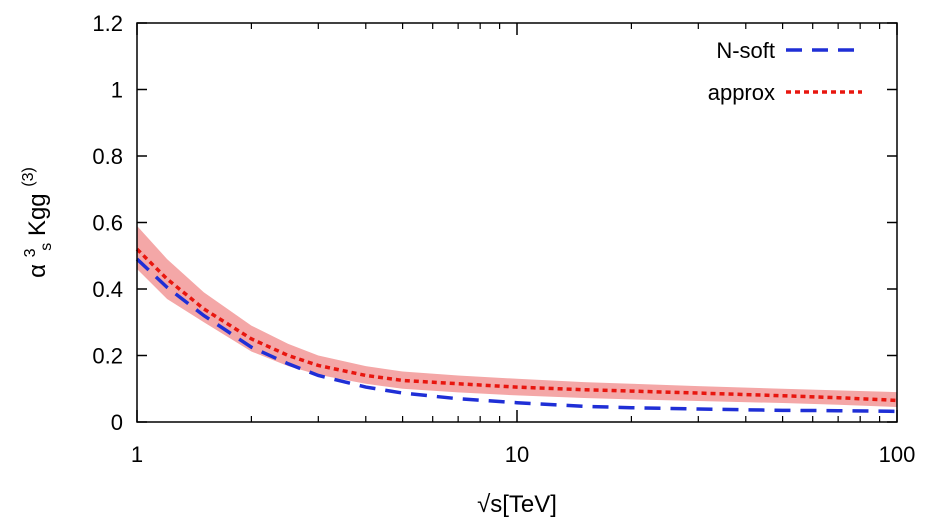 This screenshot has height=522, width=925. What do you see at coordinates (107, 356) in the screenshot?
I see `y-tick-label: 0.2` at bounding box center [107, 356].